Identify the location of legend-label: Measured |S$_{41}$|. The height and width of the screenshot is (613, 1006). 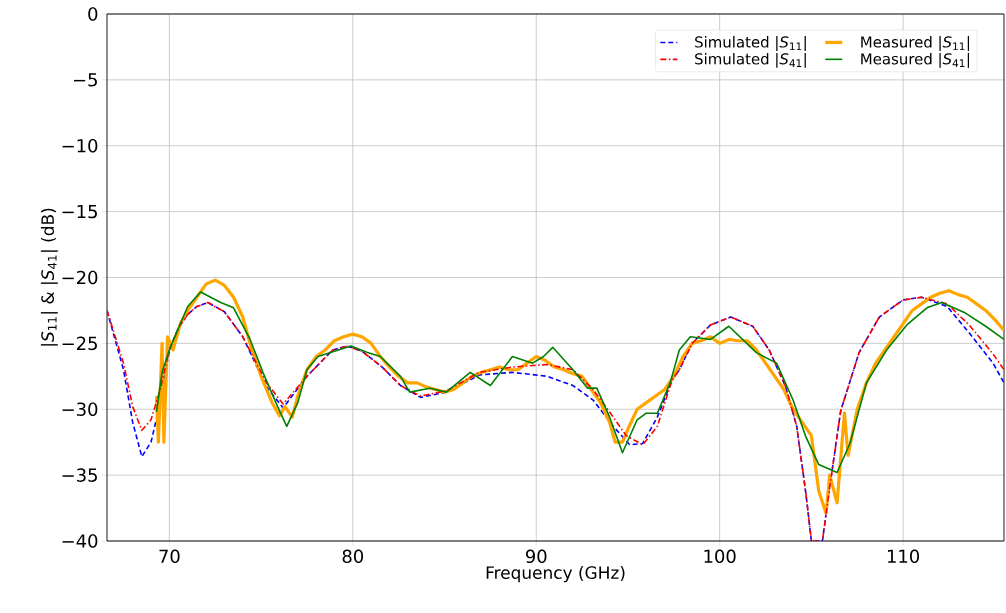
(915, 60).